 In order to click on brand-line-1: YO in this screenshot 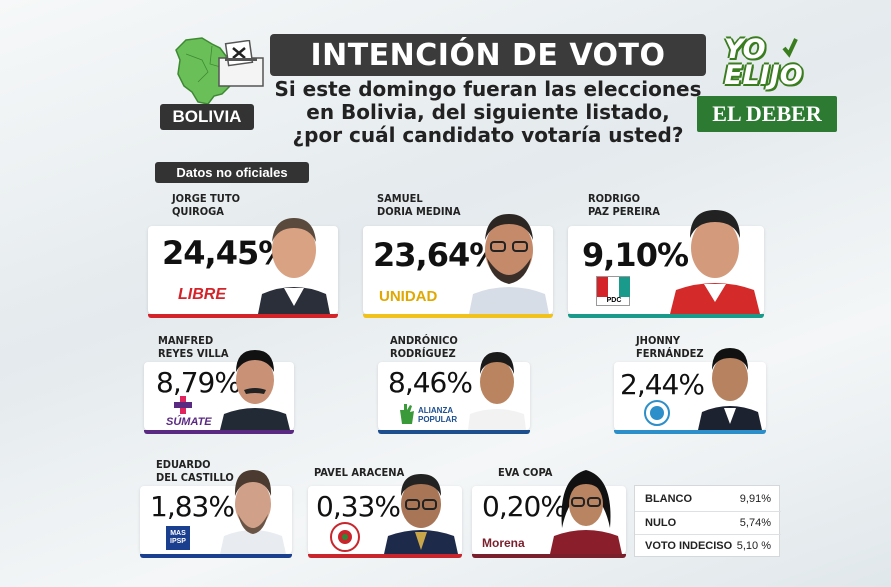, I will do `click(745, 49)`.